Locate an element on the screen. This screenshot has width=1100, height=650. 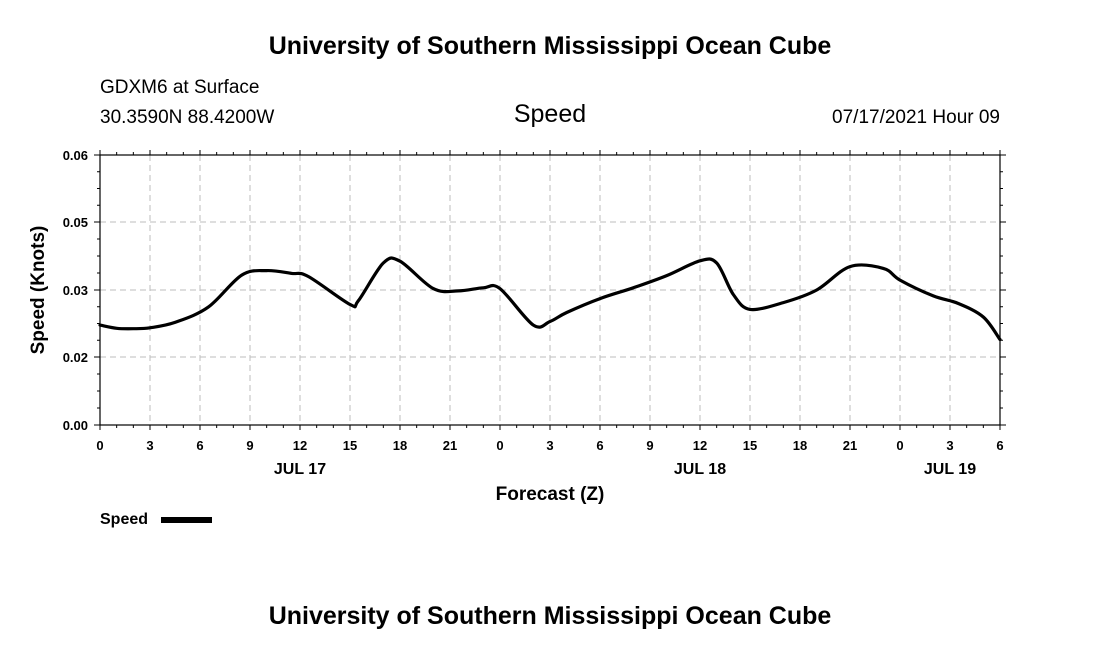
station-label: GDXM6 at Surface is located at coordinates (180, 87).